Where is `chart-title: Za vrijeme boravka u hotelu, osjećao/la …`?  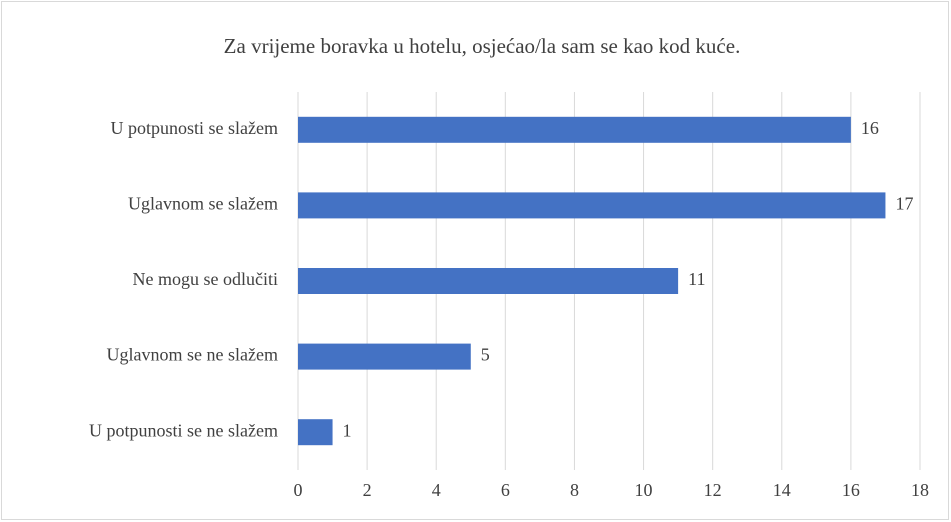 chart-title: Za vrijeme boravka u hotelu, osjećao/la … is located at coordinates (482, 46).